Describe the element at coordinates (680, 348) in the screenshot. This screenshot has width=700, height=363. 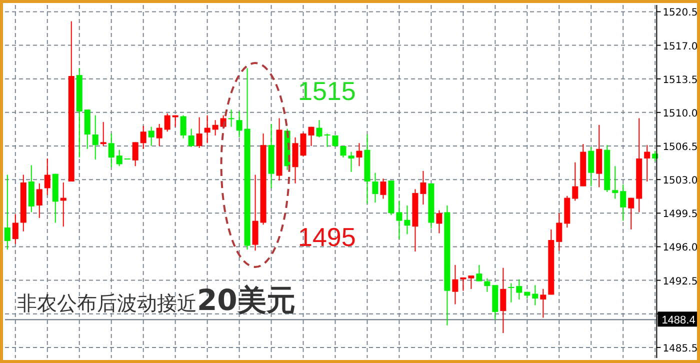
I see `y-tick-label: 1485.5` at that location.